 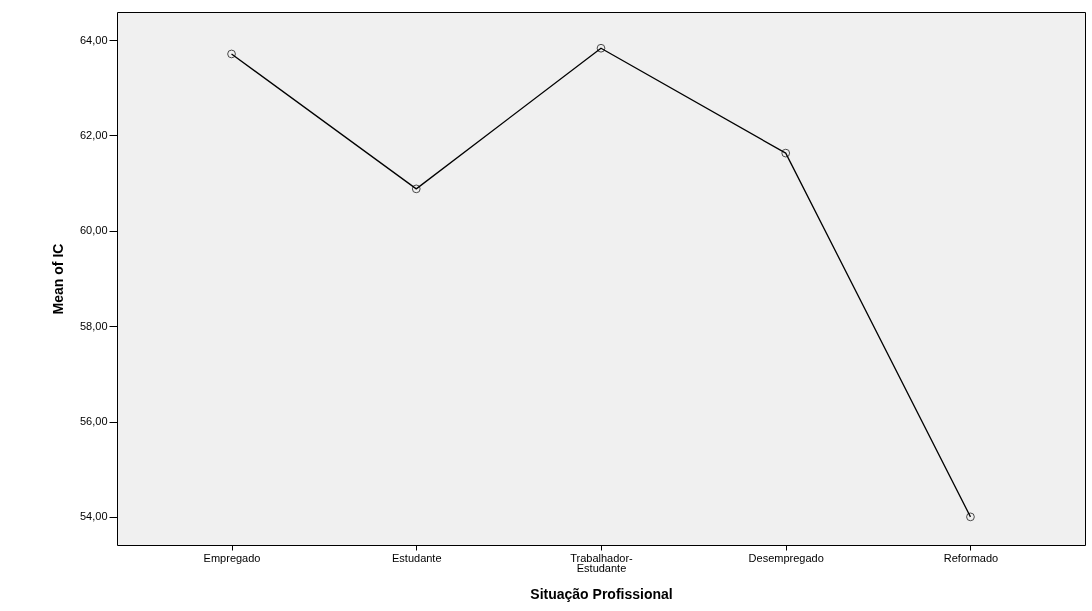 What do you see at coordinates (93, 421) in the screenshot?
I see `y-tick-label: 56,00` at bounding box center [93, 421].